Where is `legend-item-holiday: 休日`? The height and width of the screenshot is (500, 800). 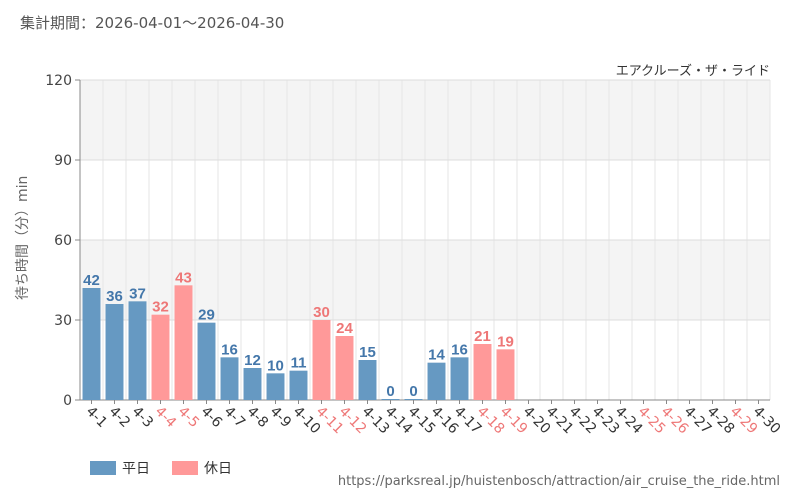
legend-item-holiday: 休日 is located at coordinates (202, 468).